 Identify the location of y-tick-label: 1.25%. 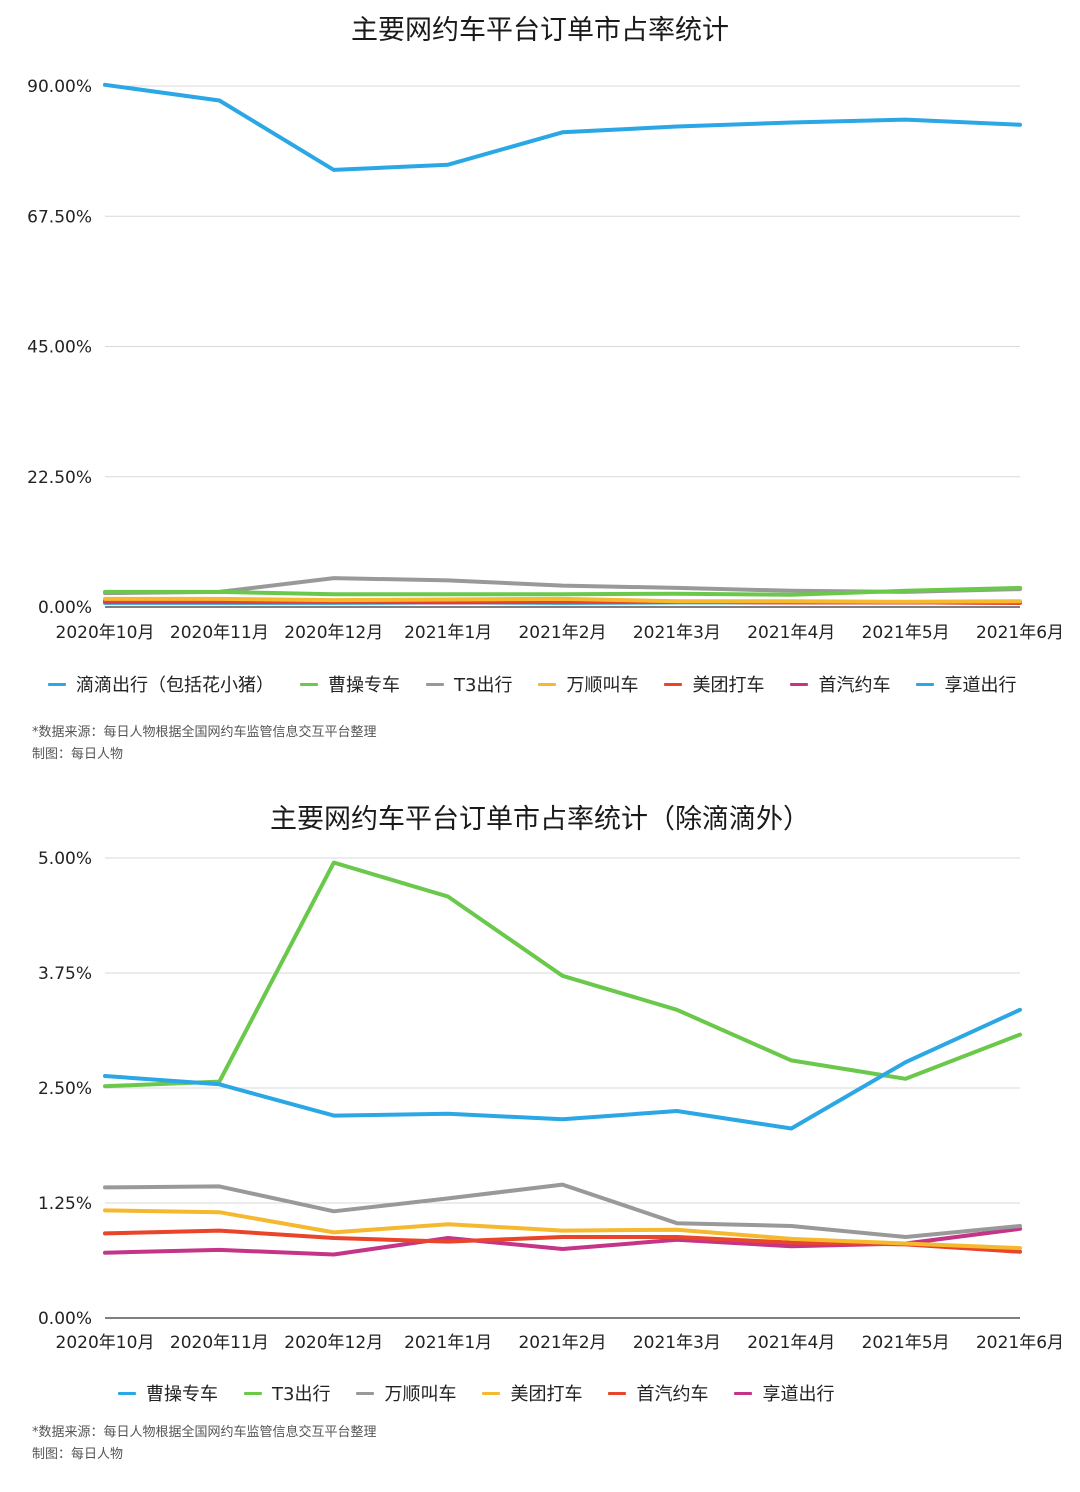
(65, 1204).